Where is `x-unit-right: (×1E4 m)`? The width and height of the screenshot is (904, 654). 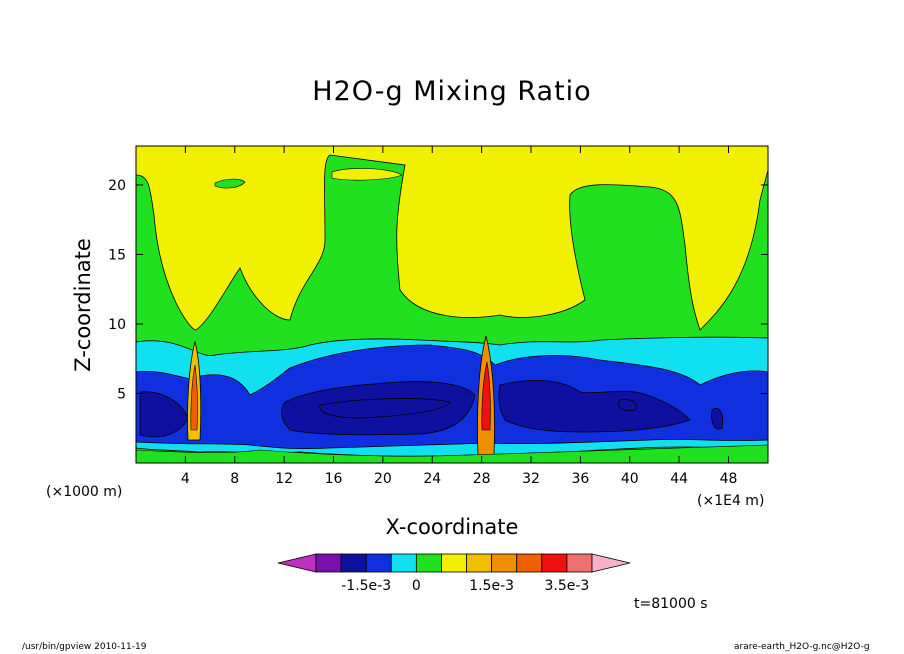 x-unit-right: (×1E4 m) is located at coordinates (731, 501).